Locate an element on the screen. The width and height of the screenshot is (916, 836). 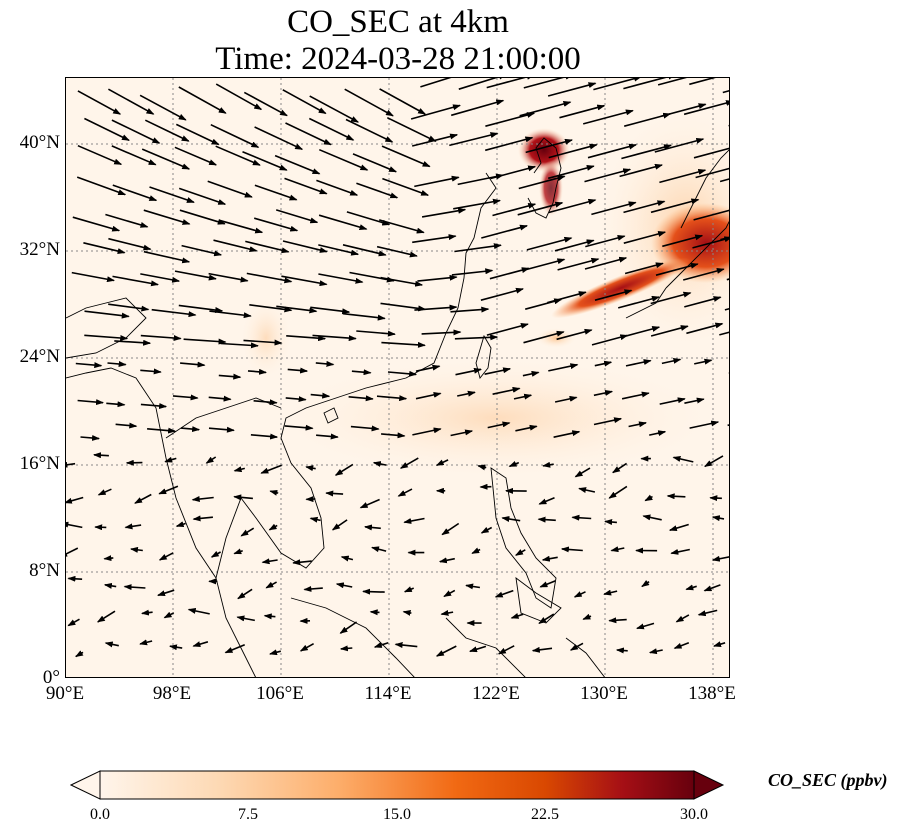
y-tick-label: 24°N is located at coordinates (39, 356).